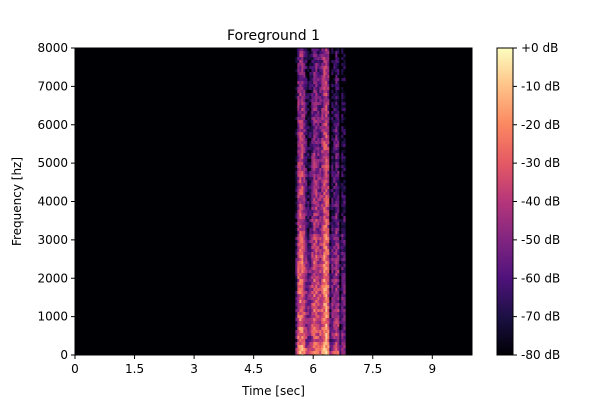 This screenshot has width=600, height=400. Describe the element at coordinates (320, 201) in the screenshot. I see `spectrogram-signal` at that location.